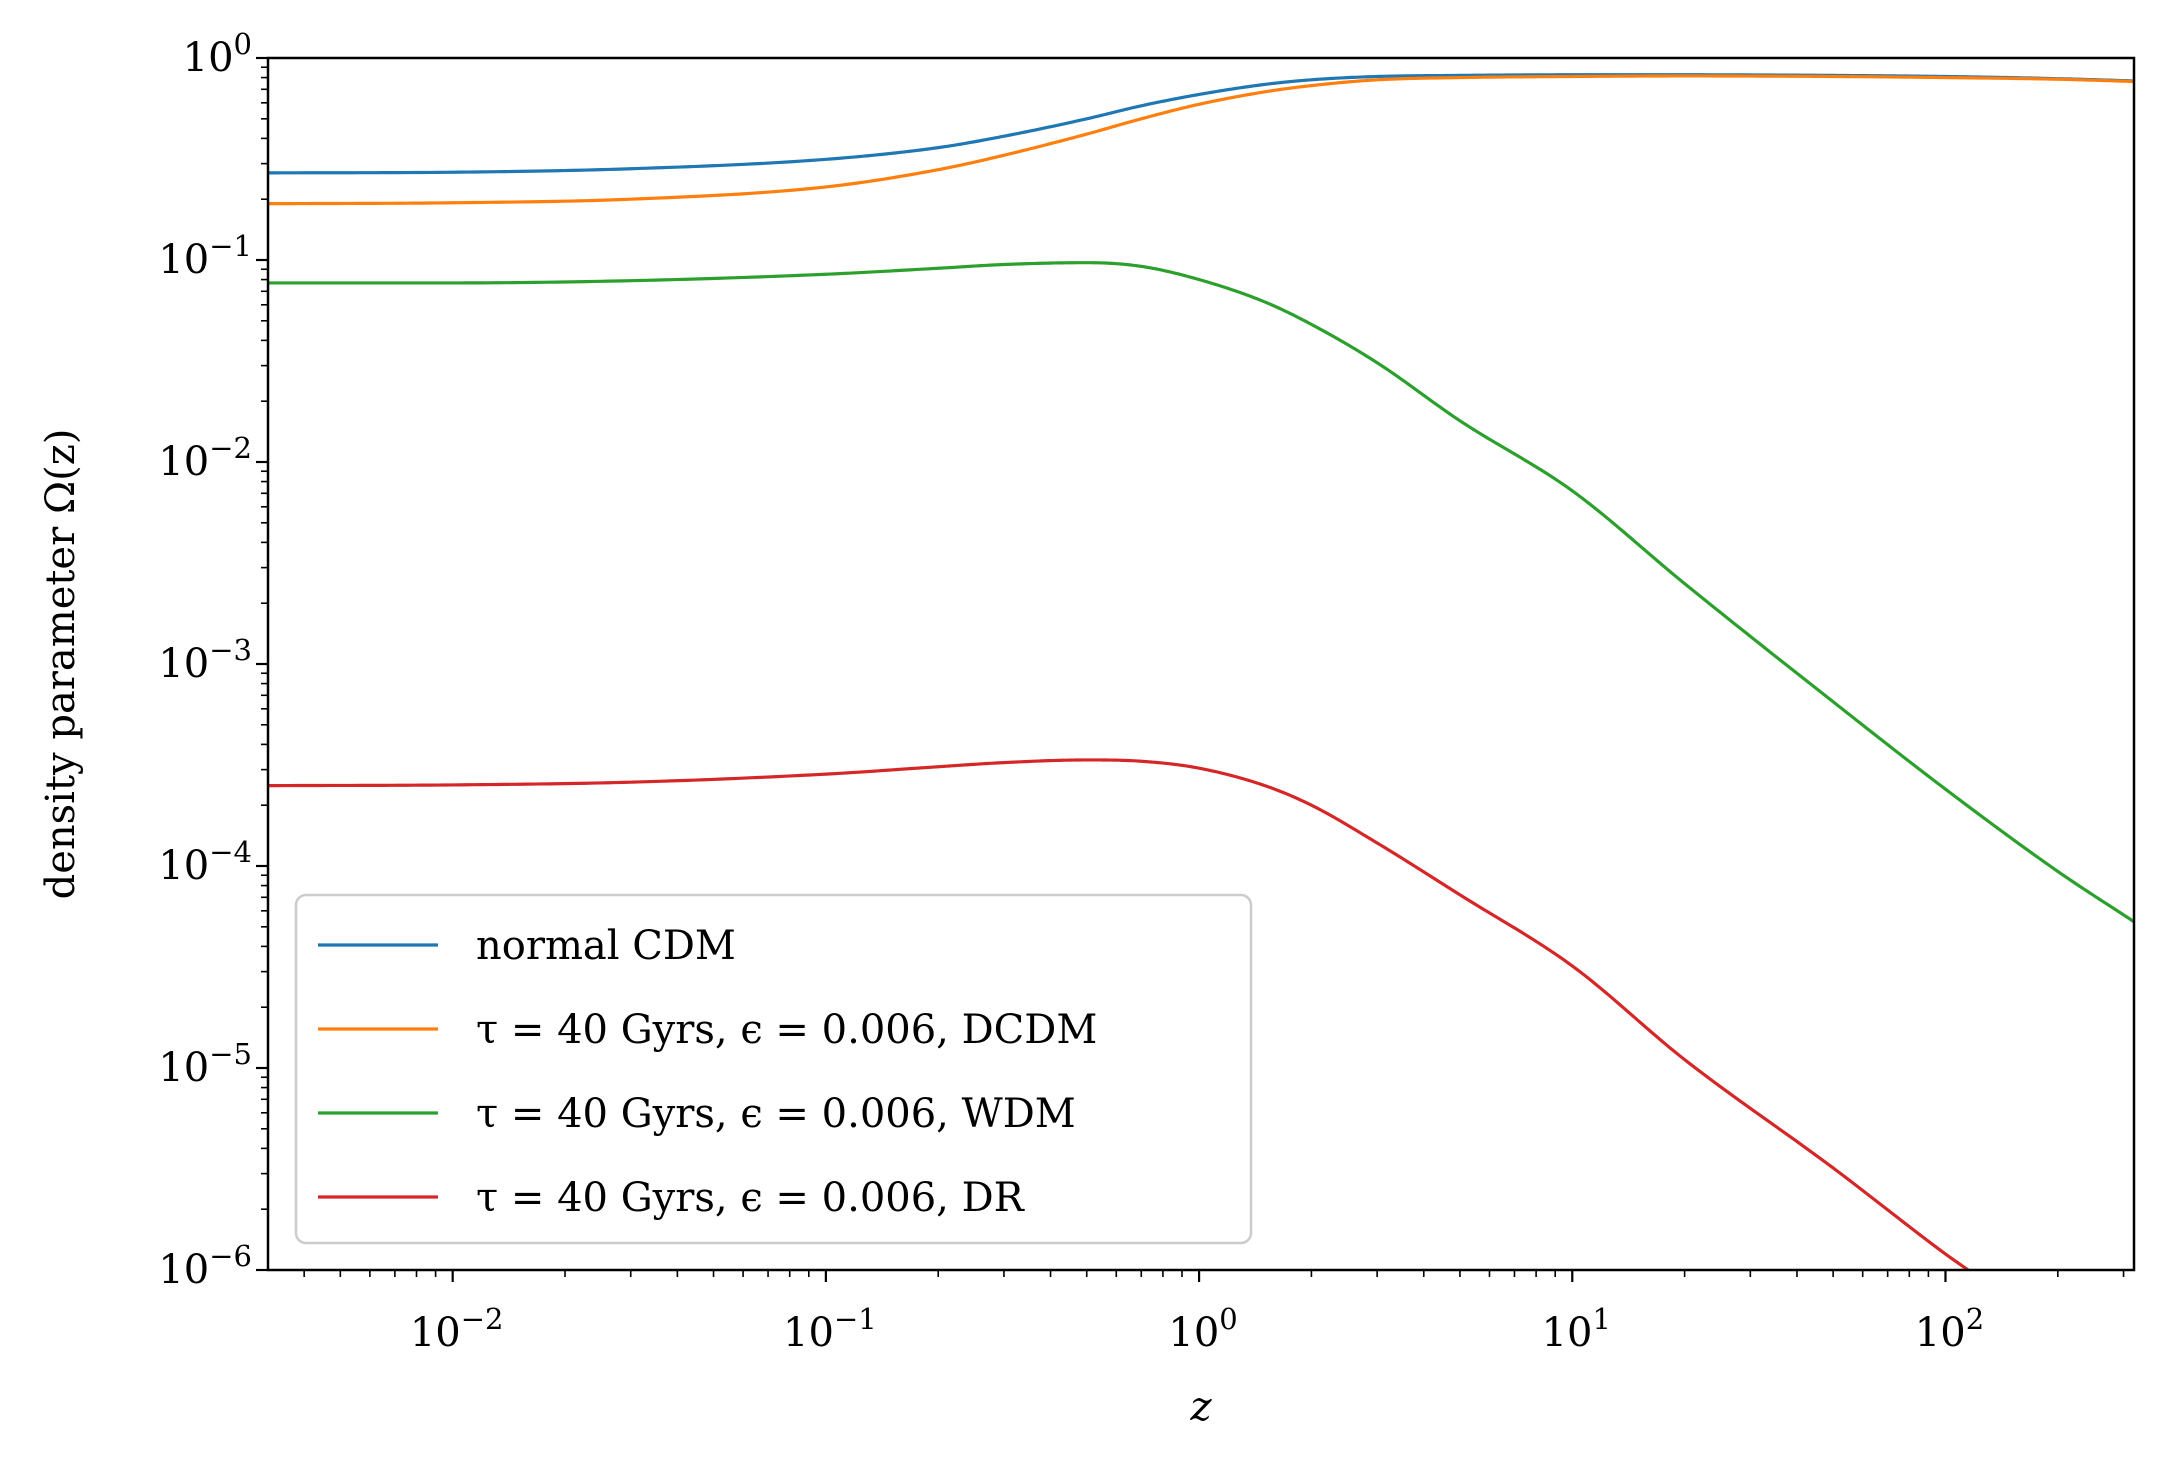 The width and height of the screenshot is (2168, 1466). I want to click on y-tick-label: 10⁻³, so click(205, 660).